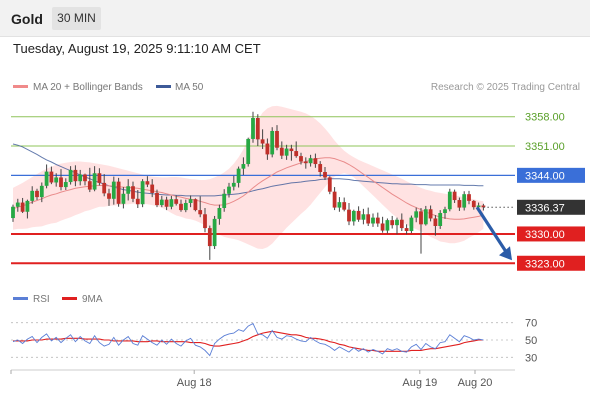 Image resolution: width=590 pixels, height=400 pixels. What do you see at coordinates (475, 383) in the screenshot?
I see `time-axis-label: Aug 20` at bounding box center [475, 383].